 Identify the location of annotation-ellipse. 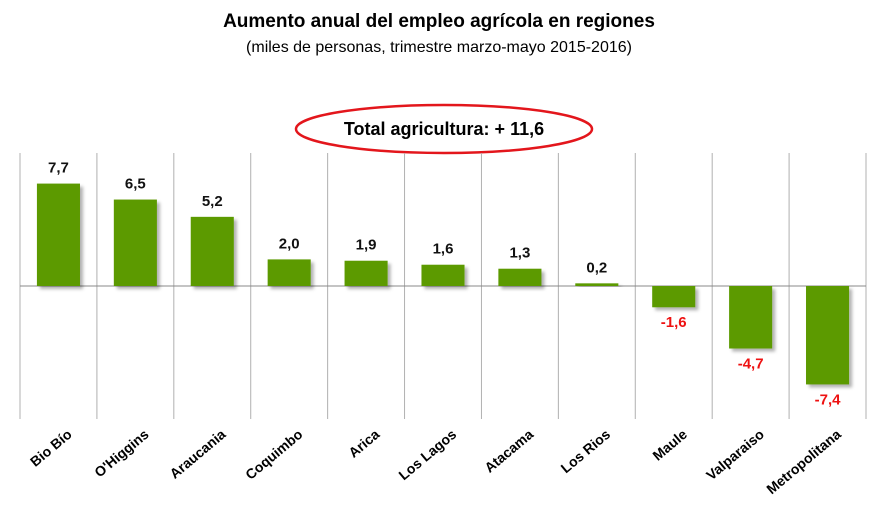
(444, 129).